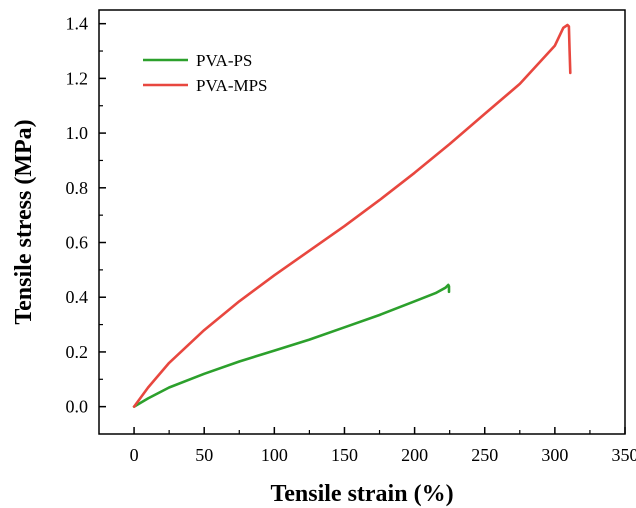  Describe the element at coordinates (291, 345) in the screenshot. I see `series-line-pva-ps` at that location.